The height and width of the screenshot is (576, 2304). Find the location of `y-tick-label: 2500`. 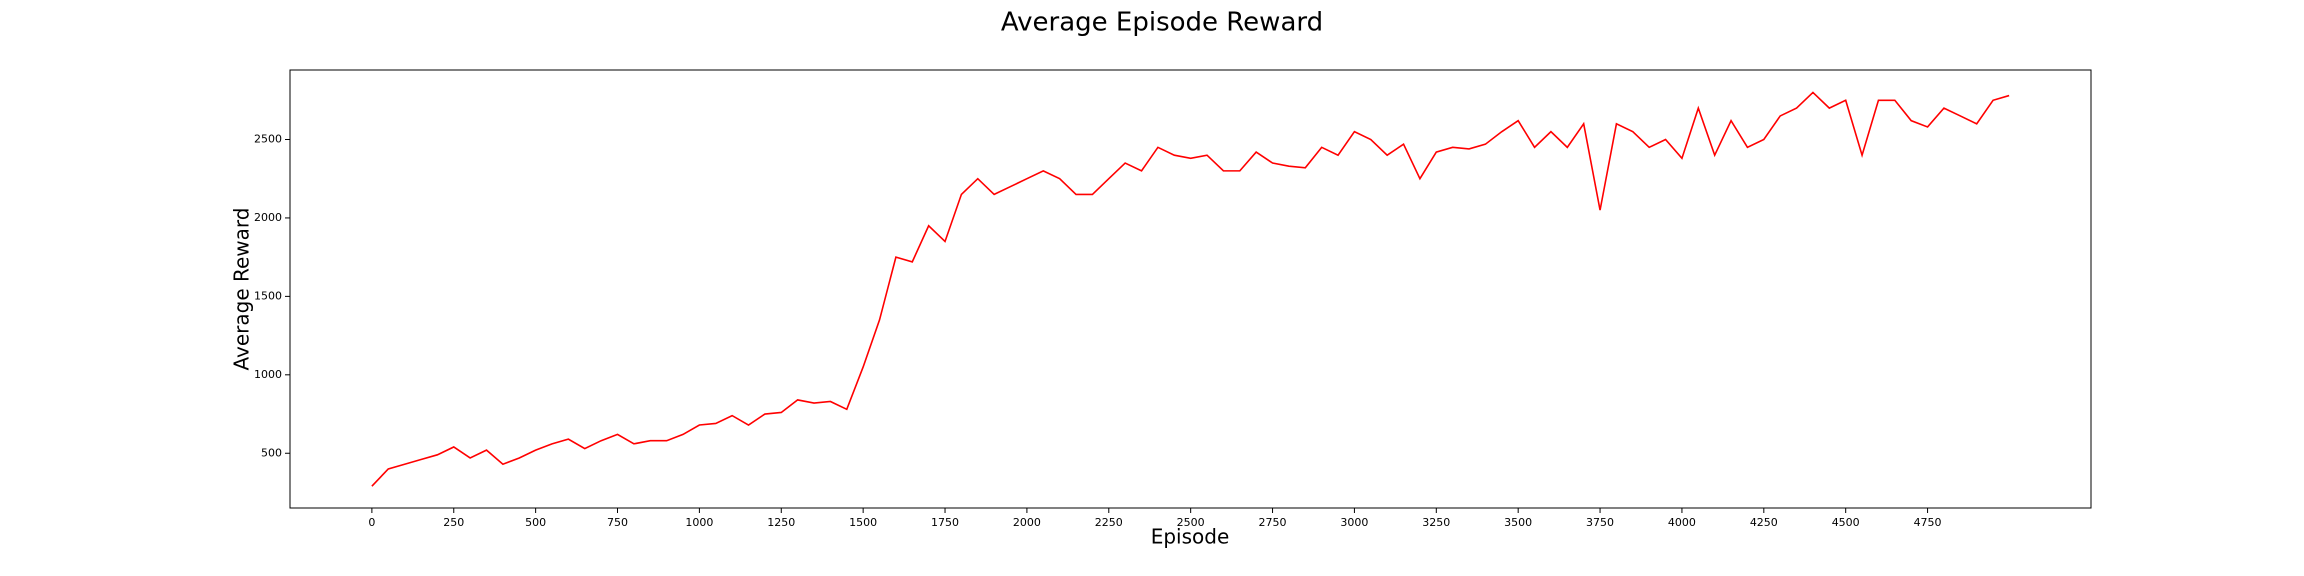

y-tick-label: 2500 is located at coordinates (268, 138).